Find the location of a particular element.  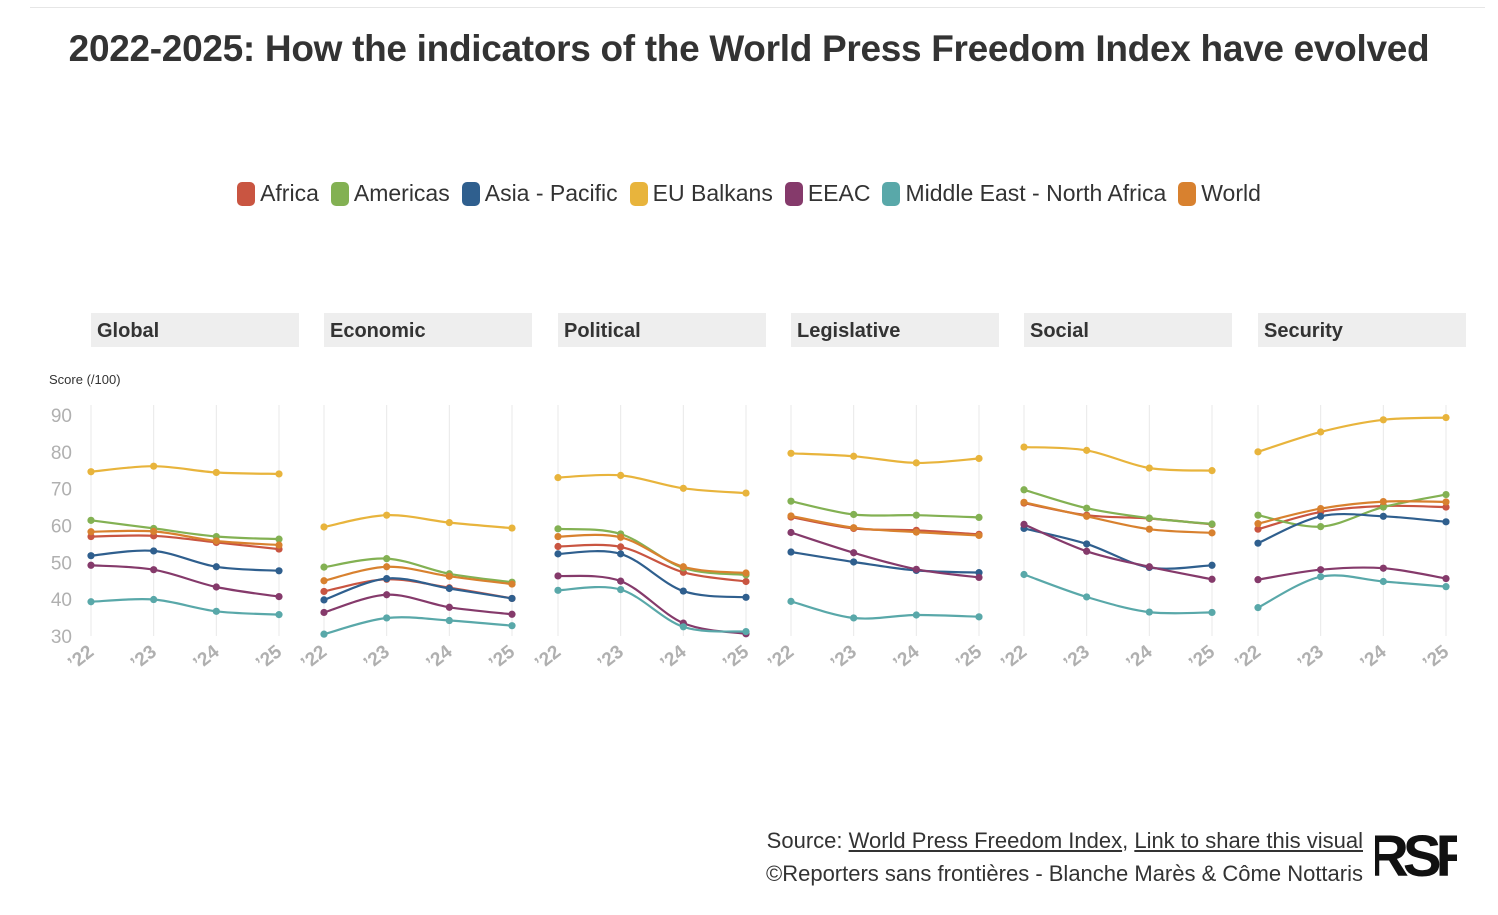

source-prefix: Source: is located at coordinates (807, 840).